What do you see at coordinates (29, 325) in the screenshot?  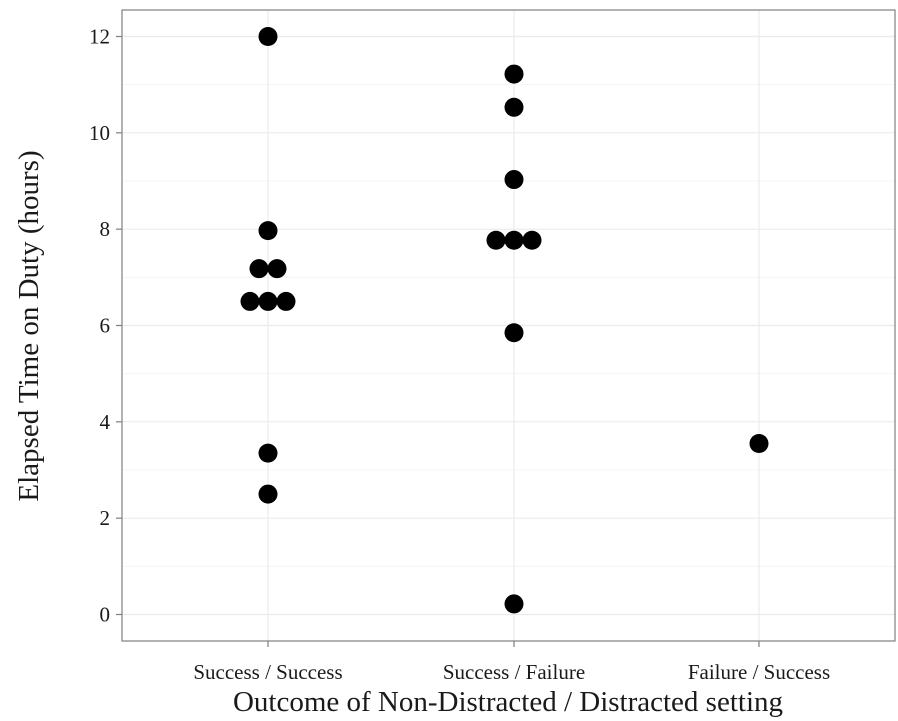 I see `y-axis-title: Elapsed Time on Duty (hours)` at bounding box center [29, 325].